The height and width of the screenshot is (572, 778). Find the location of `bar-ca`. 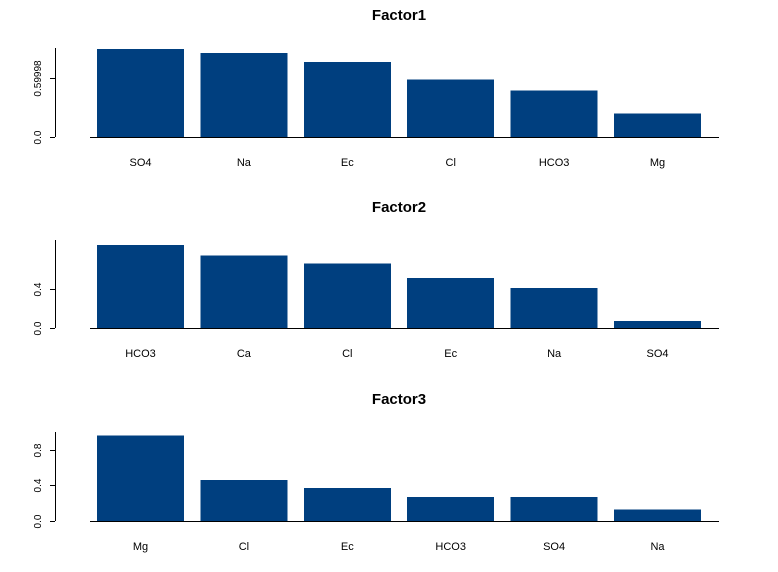

bar-ca is located at coordinates (244, 291).